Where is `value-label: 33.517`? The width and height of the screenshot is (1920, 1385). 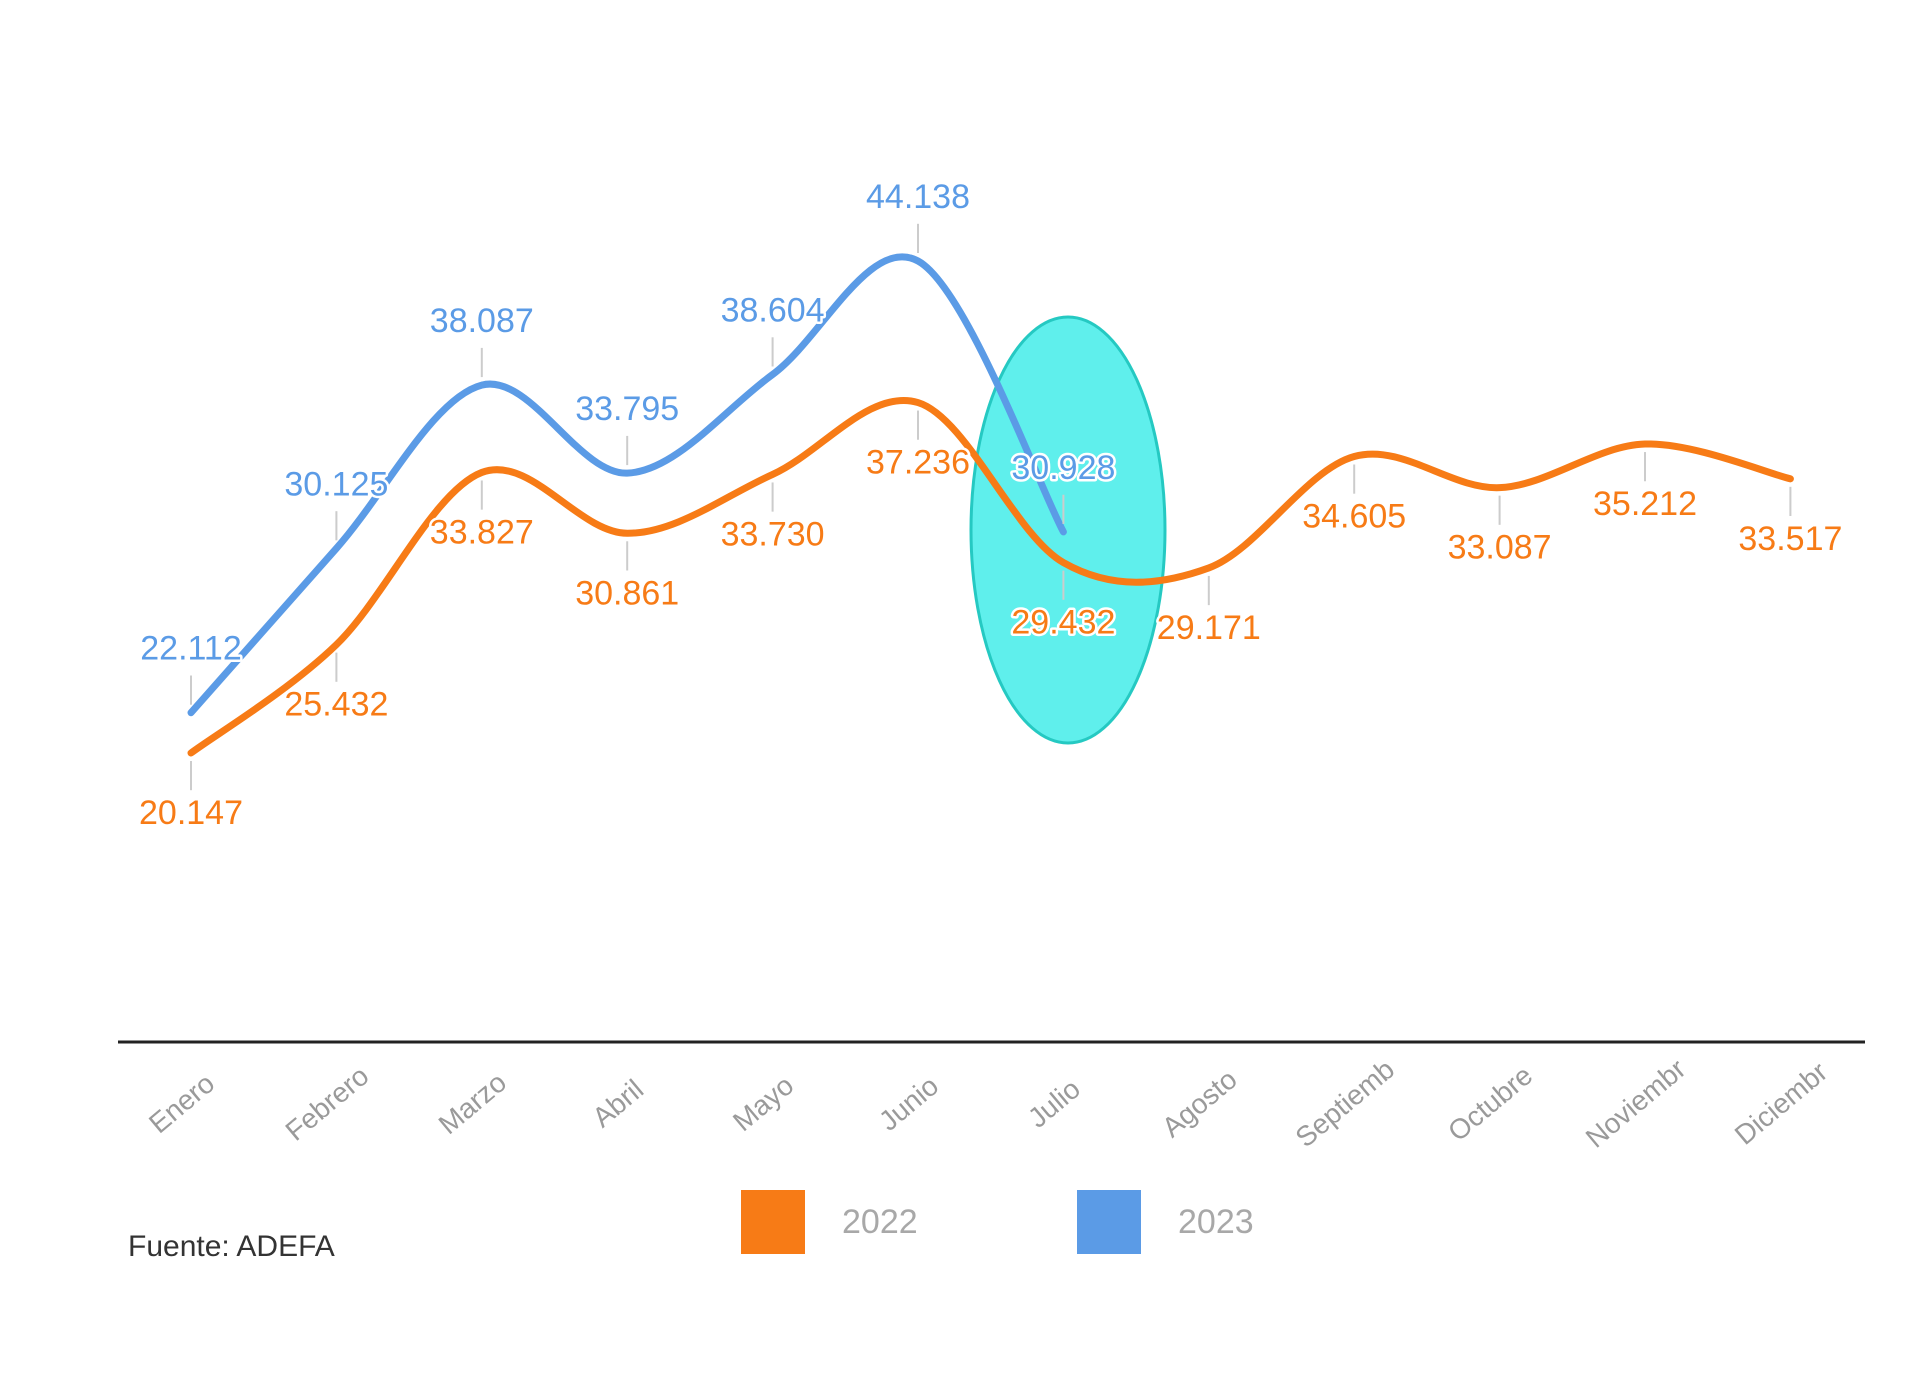
value-label: 33.517 is located at coordinates (1790, 539).